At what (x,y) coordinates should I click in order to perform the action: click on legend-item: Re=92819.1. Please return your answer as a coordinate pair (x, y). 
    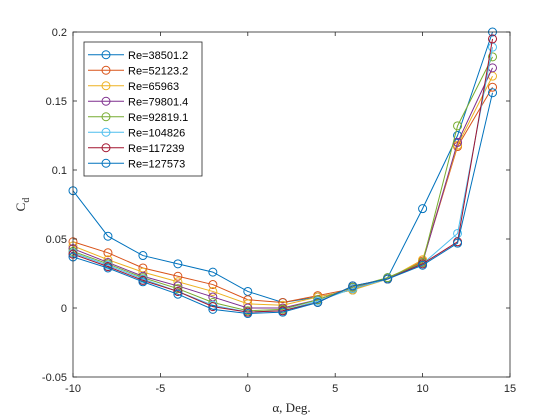
    Looking at the image, I should click on (138, 118).